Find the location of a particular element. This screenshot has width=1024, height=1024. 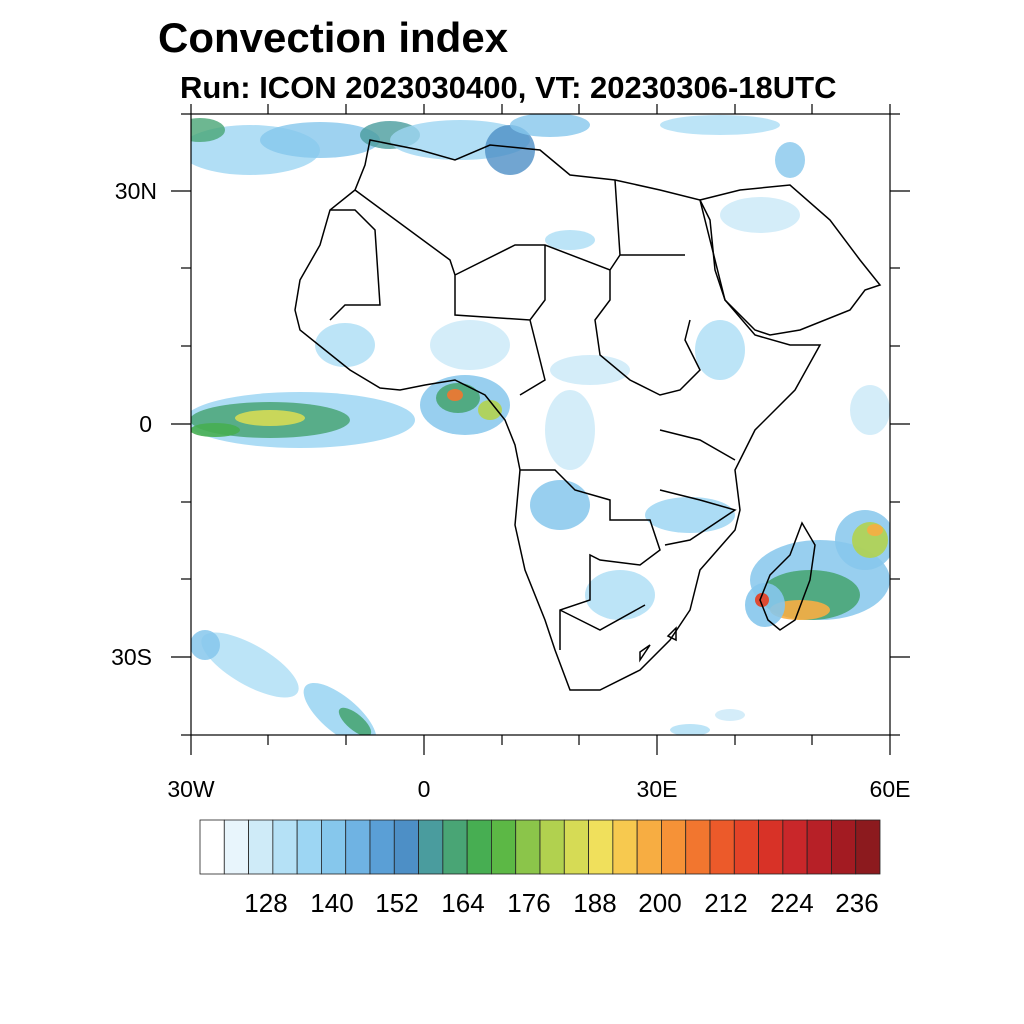

colorbar-label: 128 is located at coordinates (265, 903).